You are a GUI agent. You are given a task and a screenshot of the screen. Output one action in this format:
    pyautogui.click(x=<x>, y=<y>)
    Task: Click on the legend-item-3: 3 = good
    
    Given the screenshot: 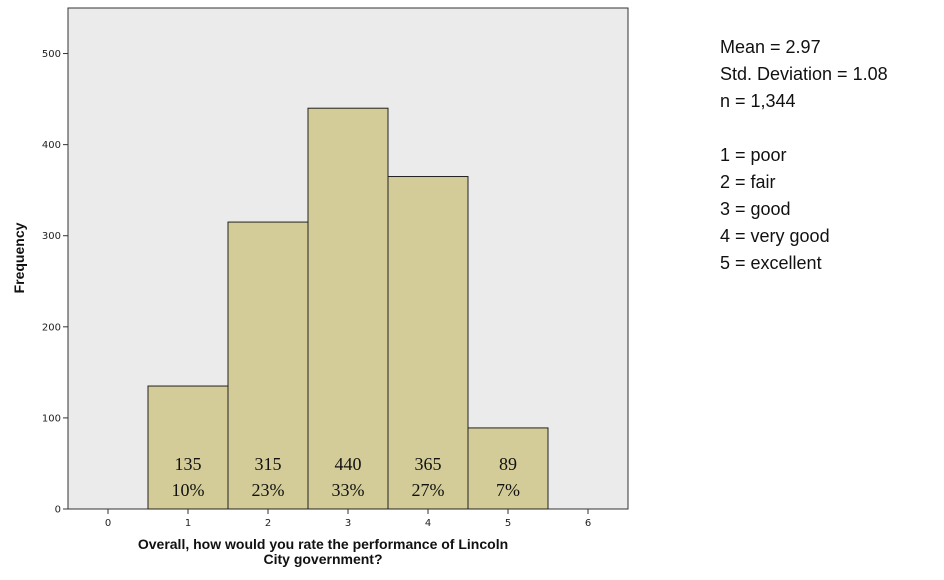 What is the action you would take?
    pyautogui.click(x=755, y=209)
    